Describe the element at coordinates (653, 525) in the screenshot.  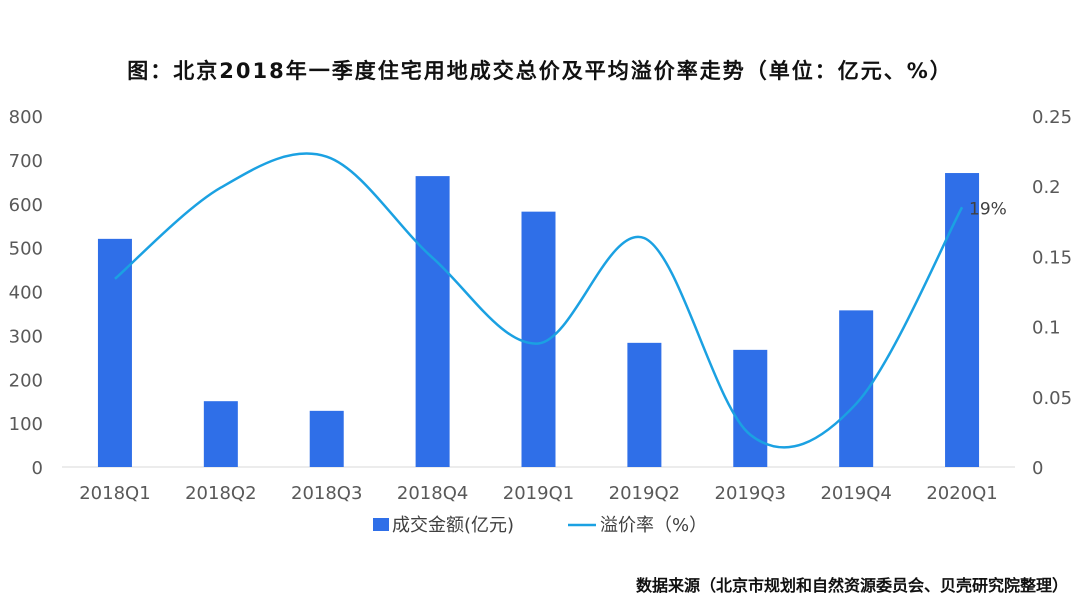
I see `legend-line-label: 溢价率（%）` at that location.